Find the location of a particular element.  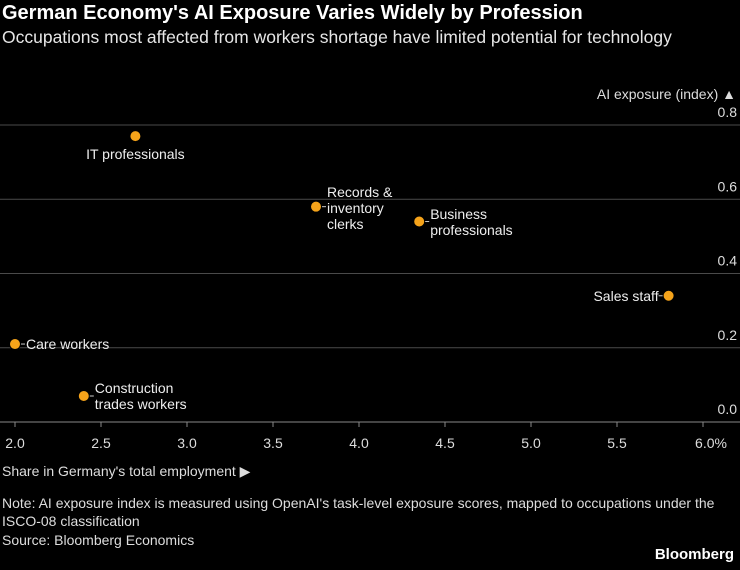

point-label: IT professionals is located at coordinates (135, 154).